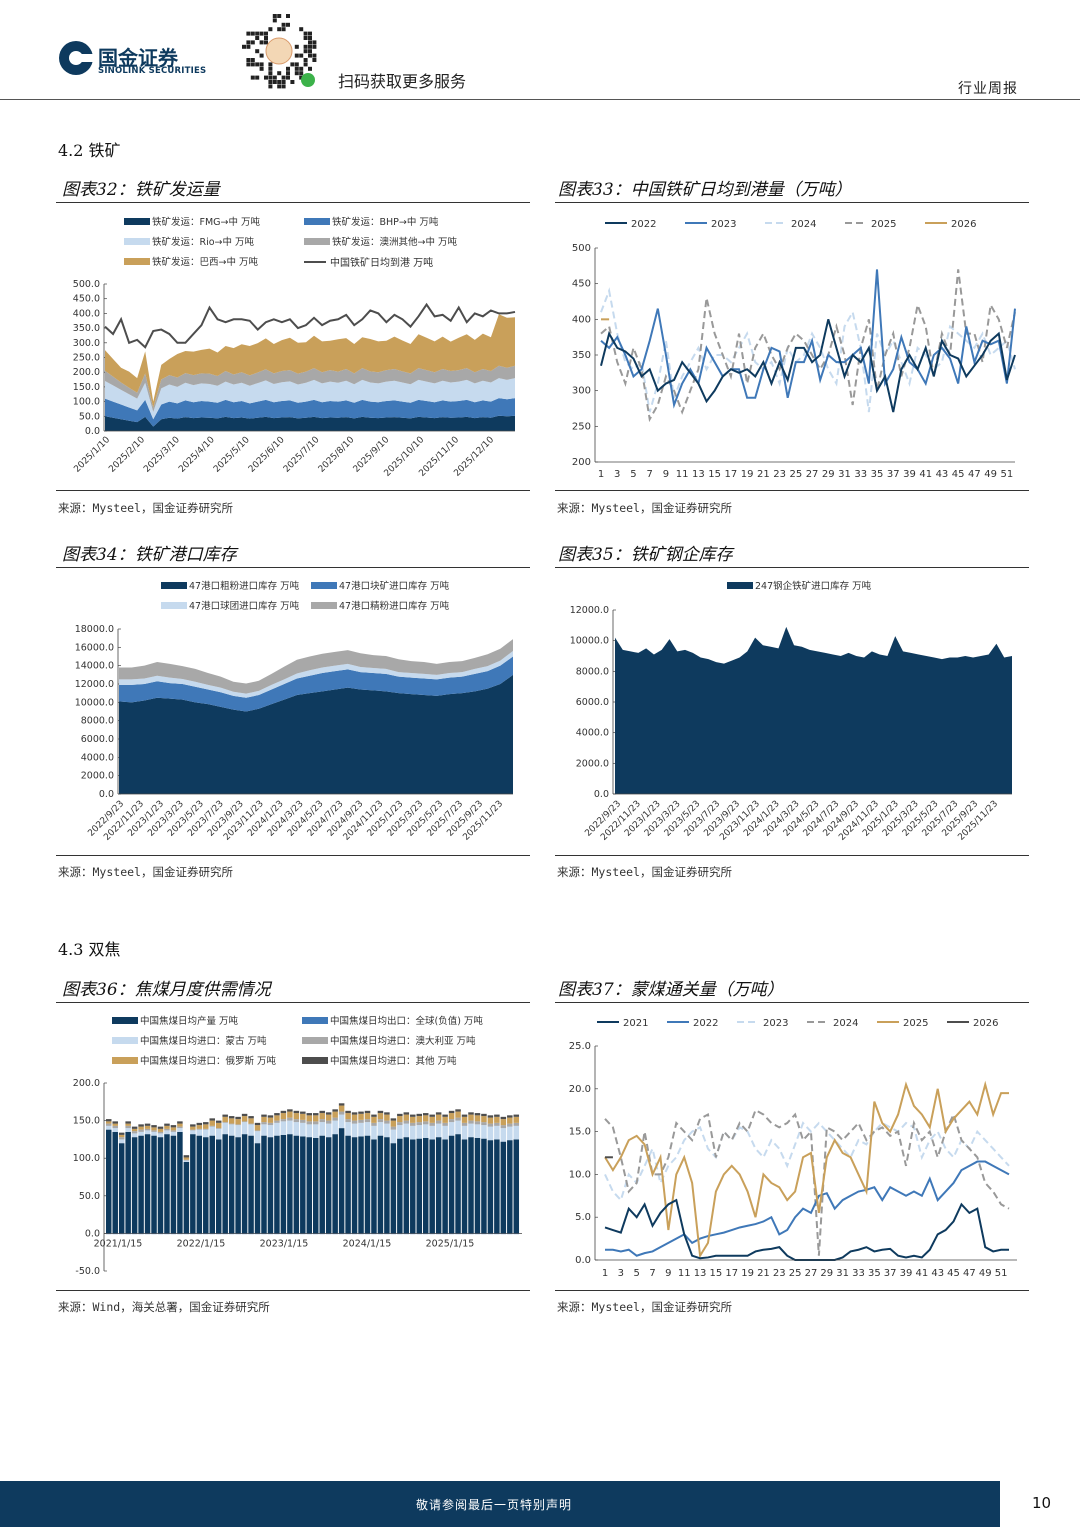 The width and height of the screenshot is (1080, 1527). What do you see at coordinates (601, 794) in the screenshot?
I see `c35-ytick: 0.0` at bounding box center [601, 794].